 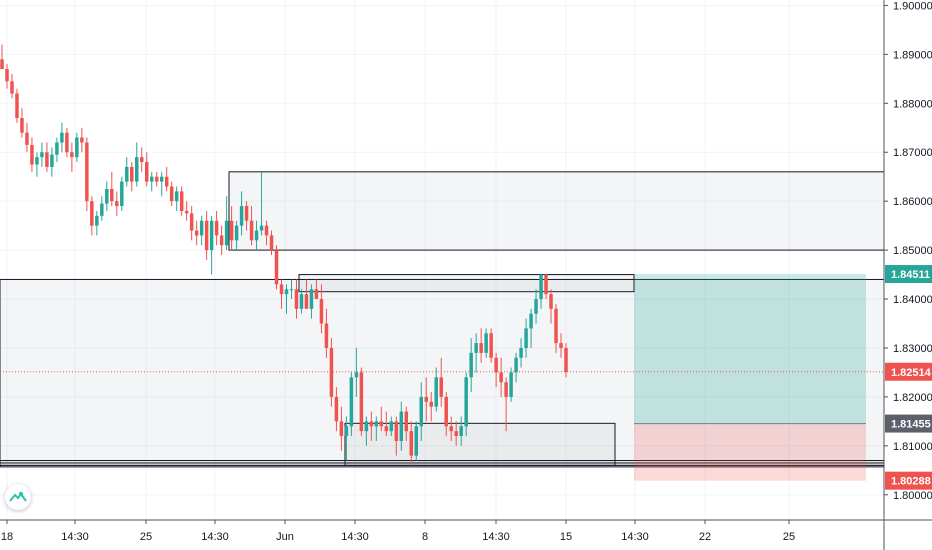 I want to click on y-tick-label: 1.81000, so click(x=912, y=447).